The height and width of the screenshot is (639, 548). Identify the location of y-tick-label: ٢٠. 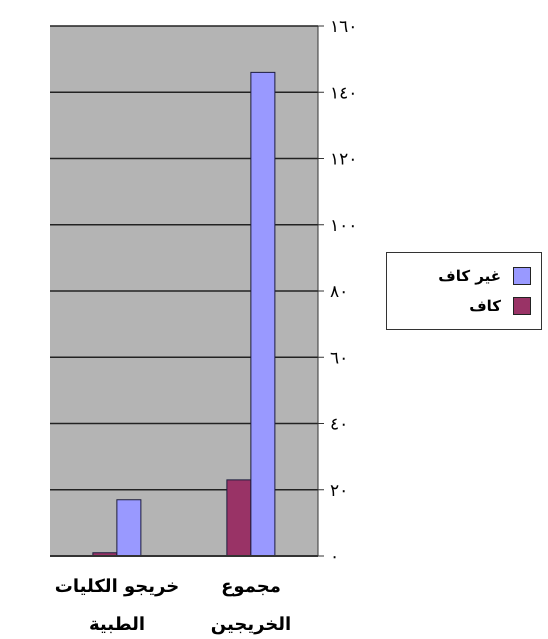
(339, 490).